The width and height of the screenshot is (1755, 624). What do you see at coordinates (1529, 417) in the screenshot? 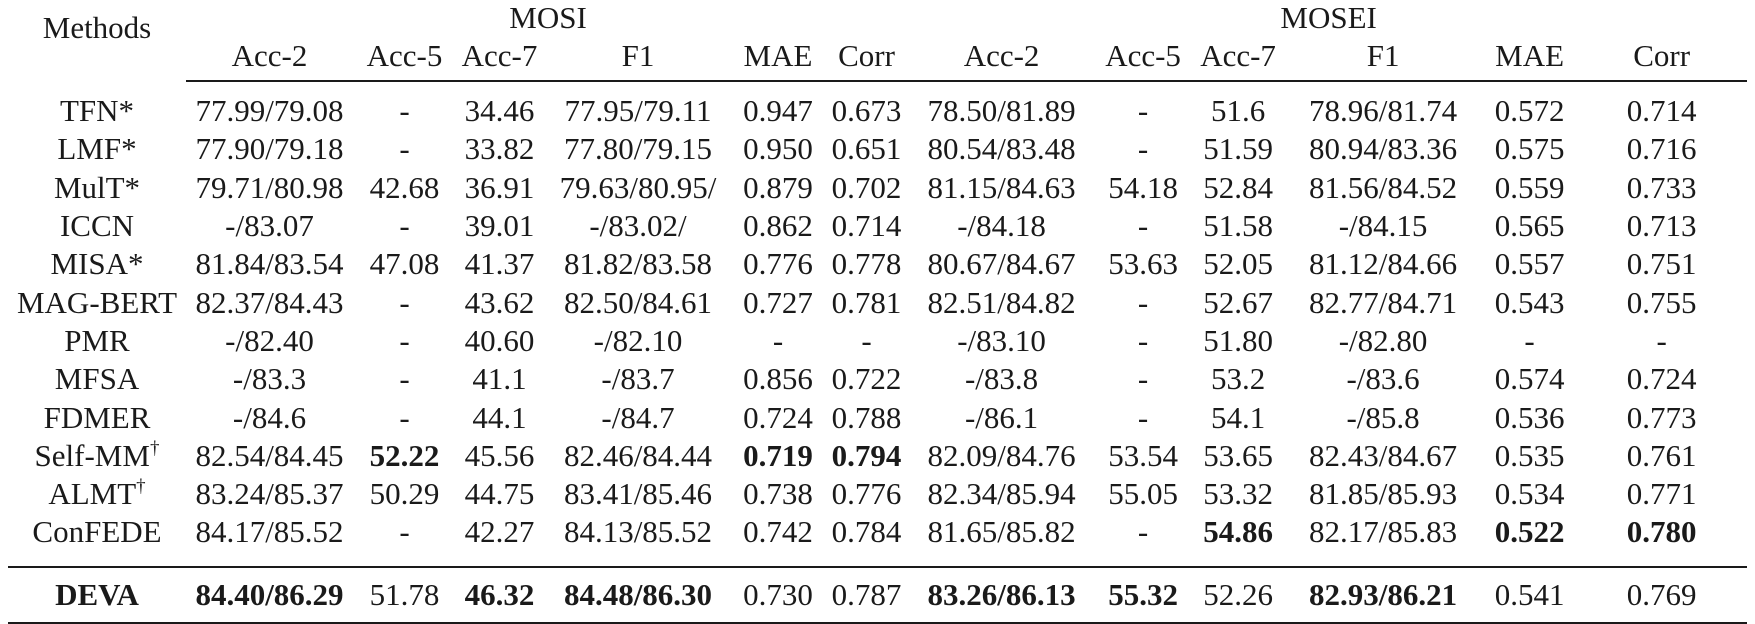
I see `table-cell: 0.536` at bounding box center [1529, 417].